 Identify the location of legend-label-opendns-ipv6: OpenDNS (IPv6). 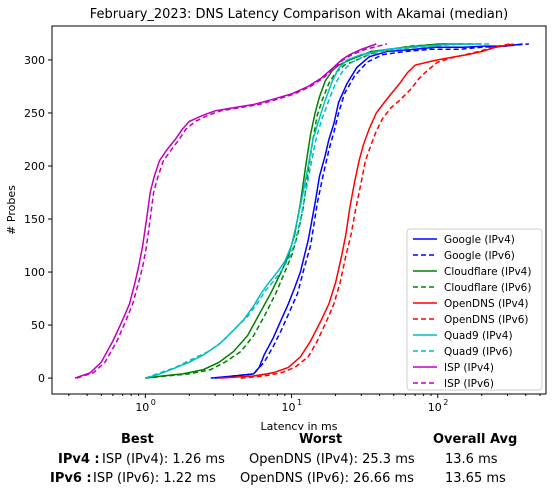
(486, 320).